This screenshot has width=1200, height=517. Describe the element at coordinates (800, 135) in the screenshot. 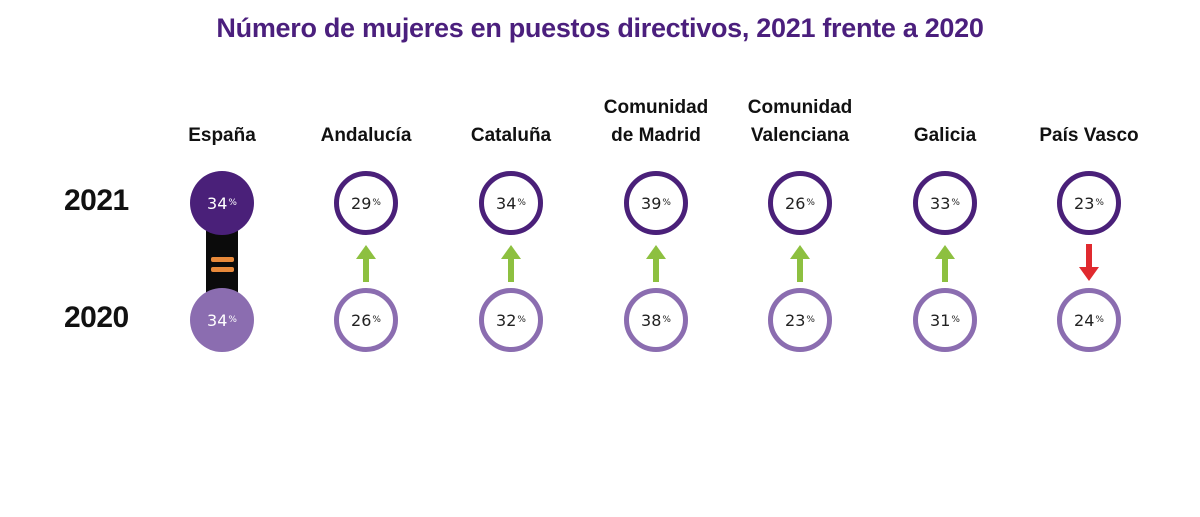

I see `column-label-line: Valenciana` at that location.